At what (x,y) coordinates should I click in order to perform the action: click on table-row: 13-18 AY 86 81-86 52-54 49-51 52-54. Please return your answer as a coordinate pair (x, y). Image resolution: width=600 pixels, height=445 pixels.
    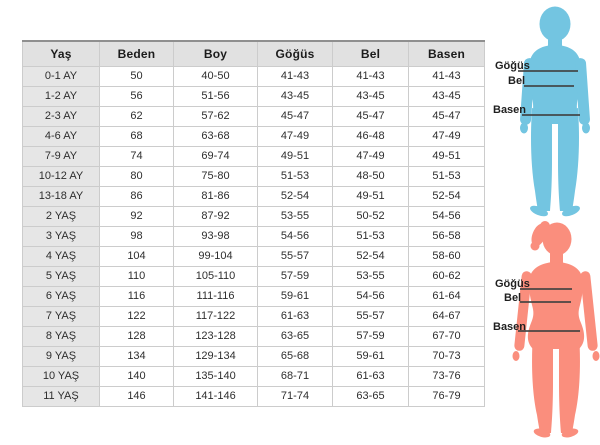
    Looking at the image, I should click on (253, 196).